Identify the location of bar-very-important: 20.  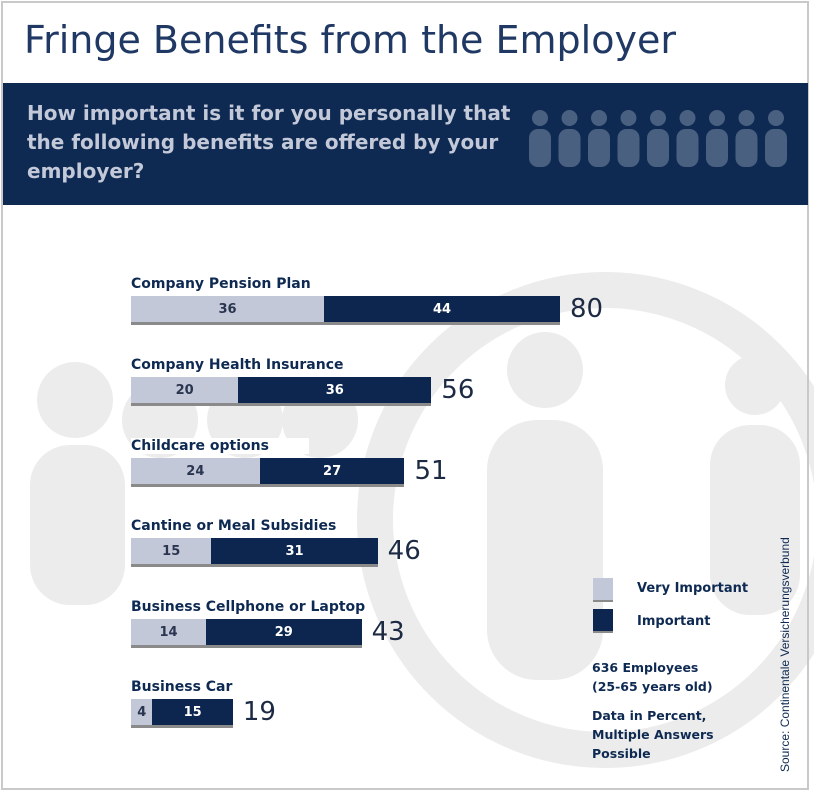
(185, 391).